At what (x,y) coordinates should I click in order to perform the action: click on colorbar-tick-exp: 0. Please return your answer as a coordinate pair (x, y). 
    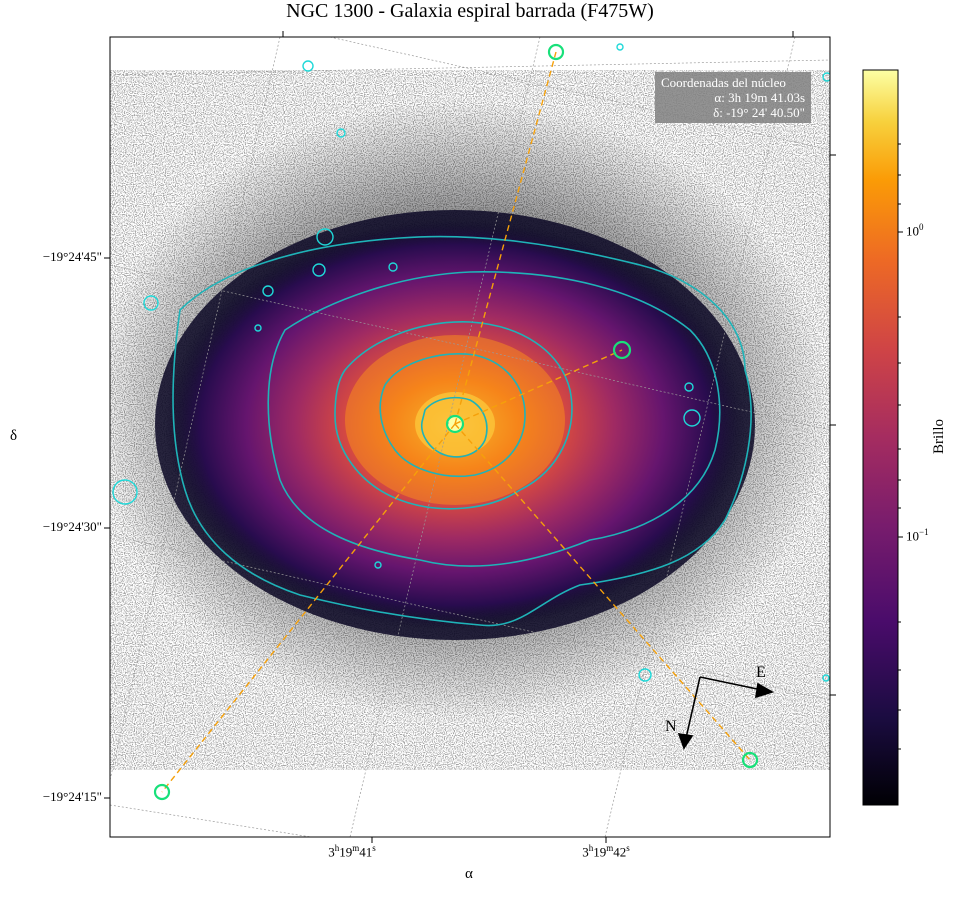
    Looking at the image, I should click on (921, 227).